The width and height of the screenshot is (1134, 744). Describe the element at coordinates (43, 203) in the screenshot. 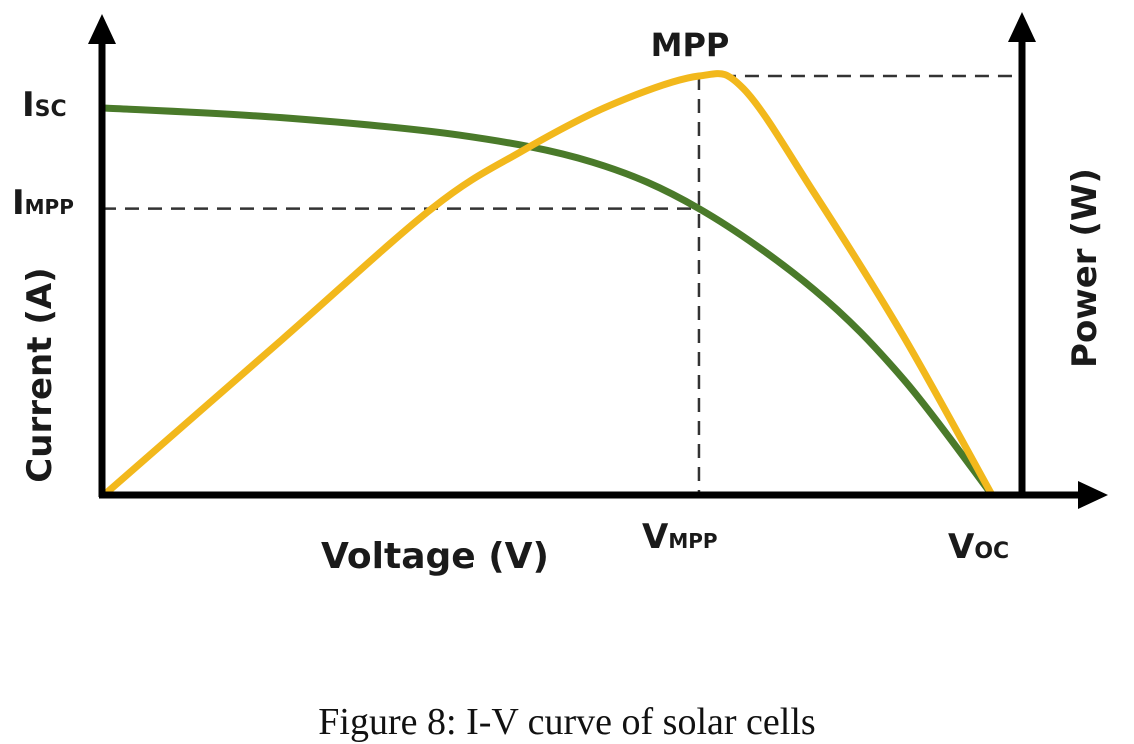

I see `impp-label: IMPP` at that location.